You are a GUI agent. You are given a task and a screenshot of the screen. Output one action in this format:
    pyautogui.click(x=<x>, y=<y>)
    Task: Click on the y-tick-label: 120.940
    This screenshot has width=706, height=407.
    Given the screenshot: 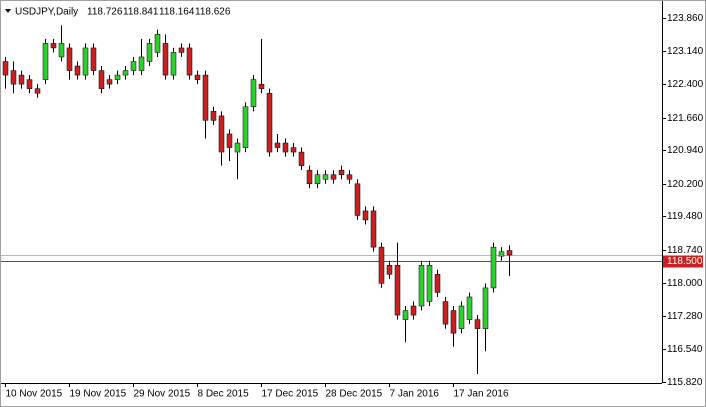 What is the action you would take?
    pyautogui.click(x=685, y=150)
    